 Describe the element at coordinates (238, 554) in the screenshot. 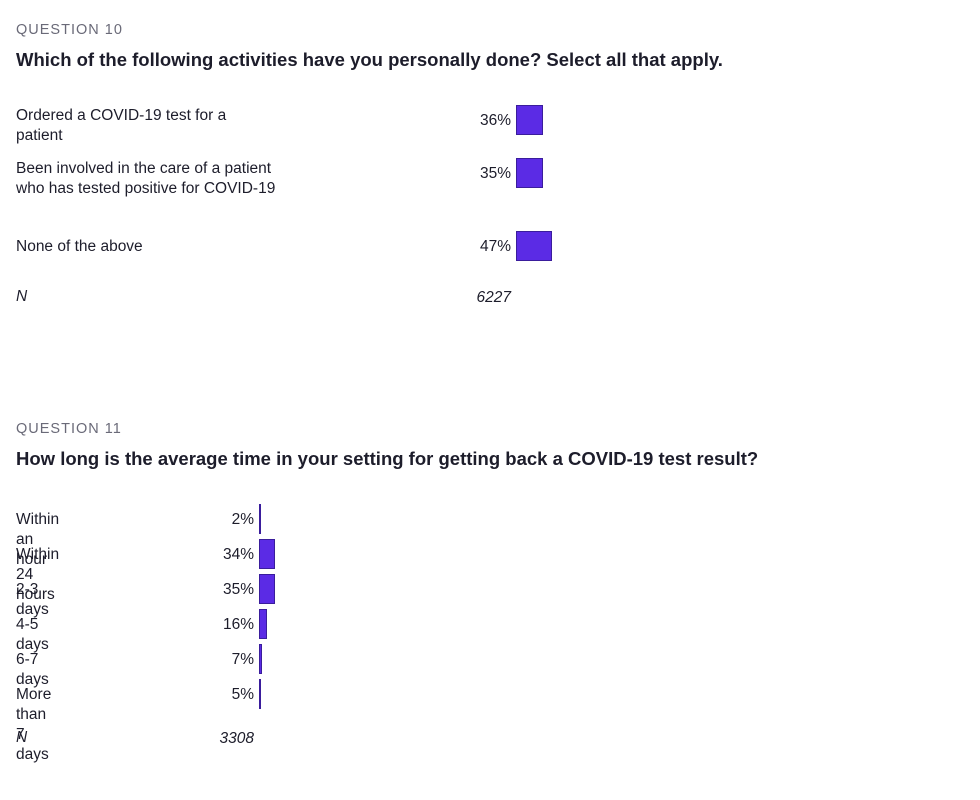

I see `value-label: 34%` at that location.